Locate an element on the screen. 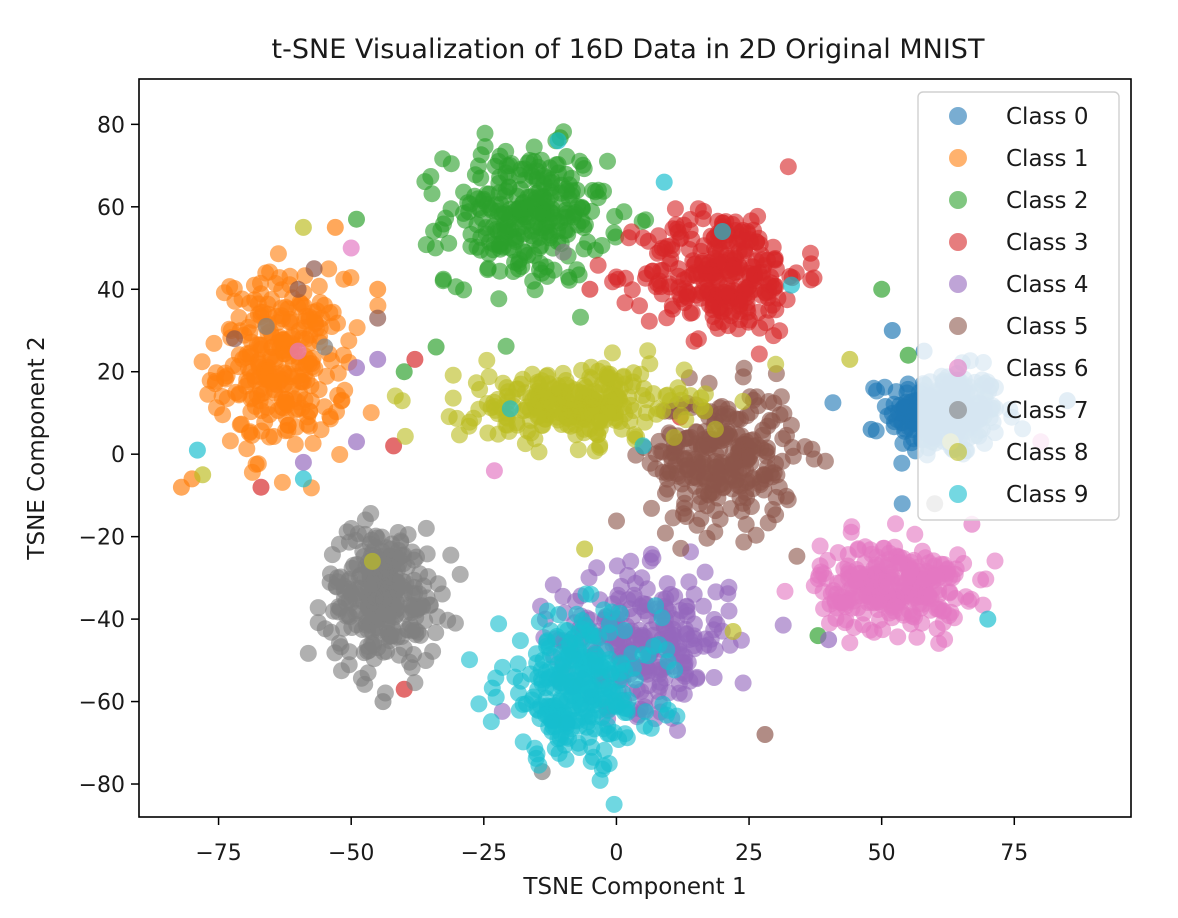 This screenshot has height=918, width=1178. legend-label: Class 3 is located at coordinates (1047, 243).